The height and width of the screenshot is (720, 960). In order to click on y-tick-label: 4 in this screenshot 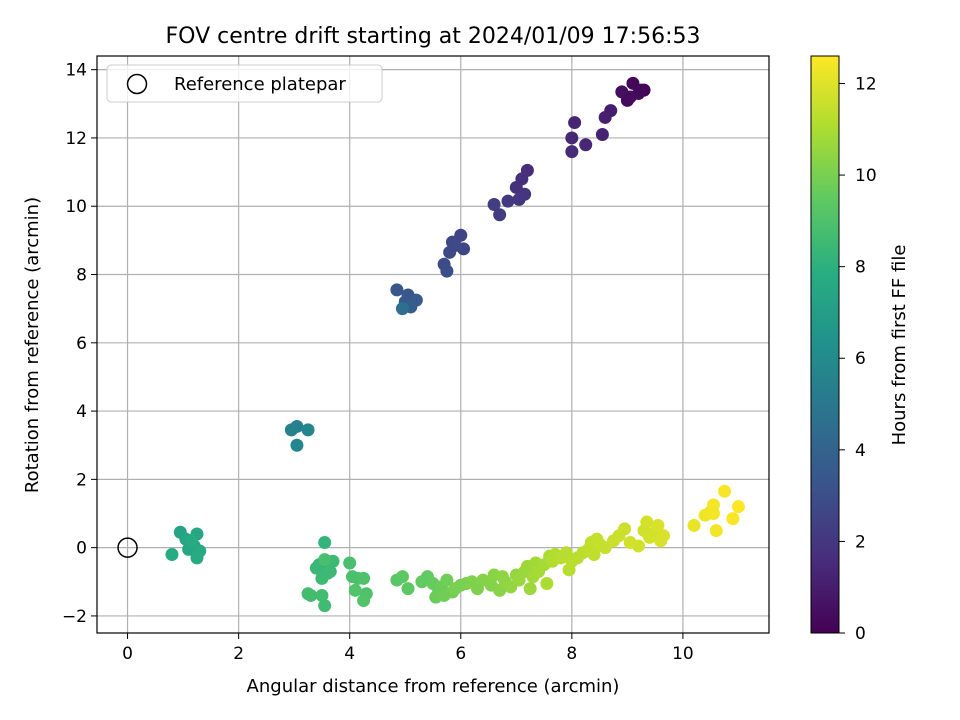, I will do `click(81, 412)`.